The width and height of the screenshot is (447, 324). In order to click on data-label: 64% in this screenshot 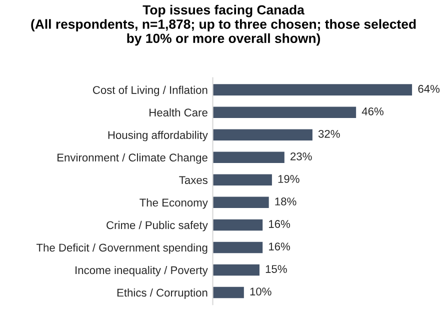, I will do `click(429, 88)`.